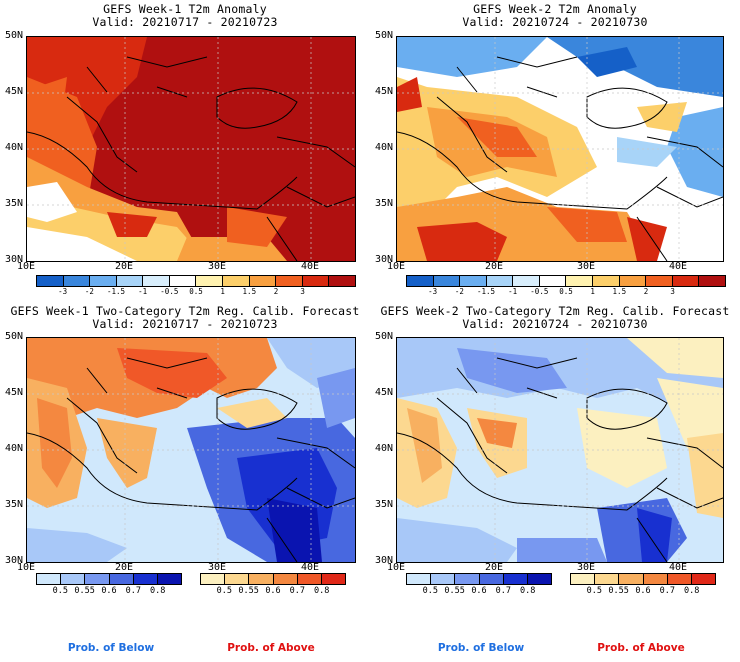 The image size is (740, 662). Describe the element at coordinates (13, 560) in the screenshot. I see `lat-label-30n: 30N` at that location.